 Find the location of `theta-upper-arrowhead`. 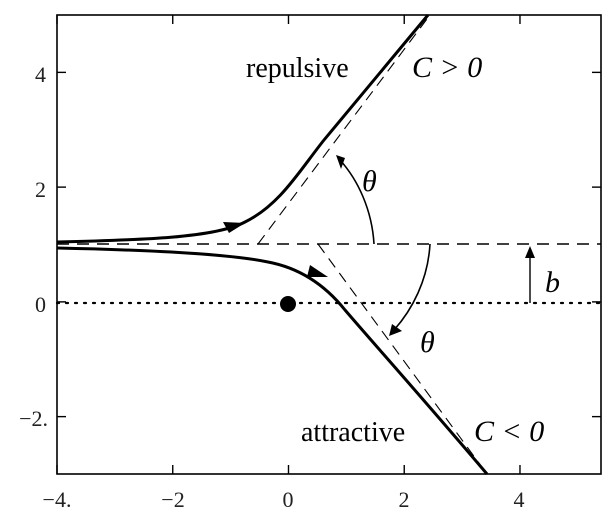

theta-upper-arrowhead is located at coordinates (340, 162).